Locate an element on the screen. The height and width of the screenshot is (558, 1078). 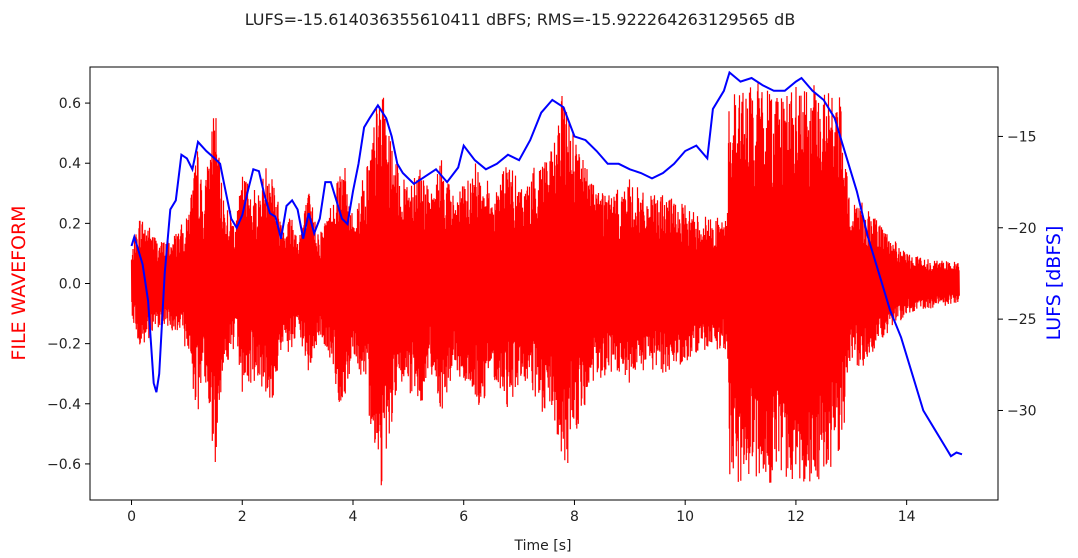
x-tick-label: 12 is located at coordinates (796, 517).